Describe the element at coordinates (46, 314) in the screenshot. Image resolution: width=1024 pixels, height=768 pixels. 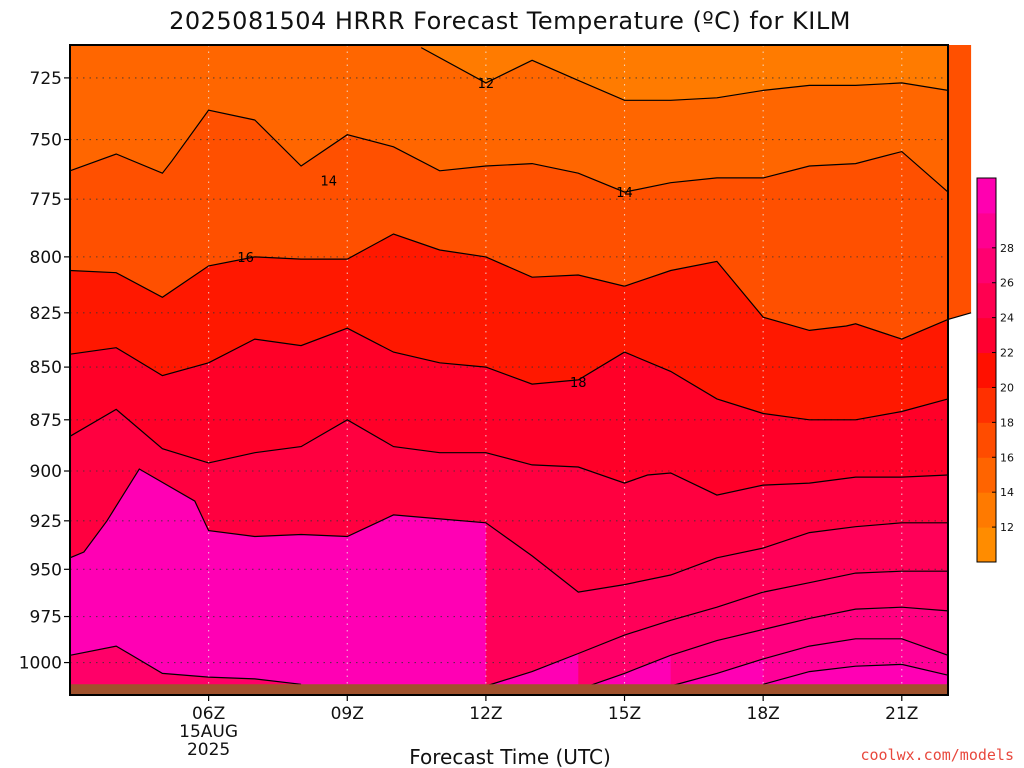
I see `y-tick-label: 825` at that location.